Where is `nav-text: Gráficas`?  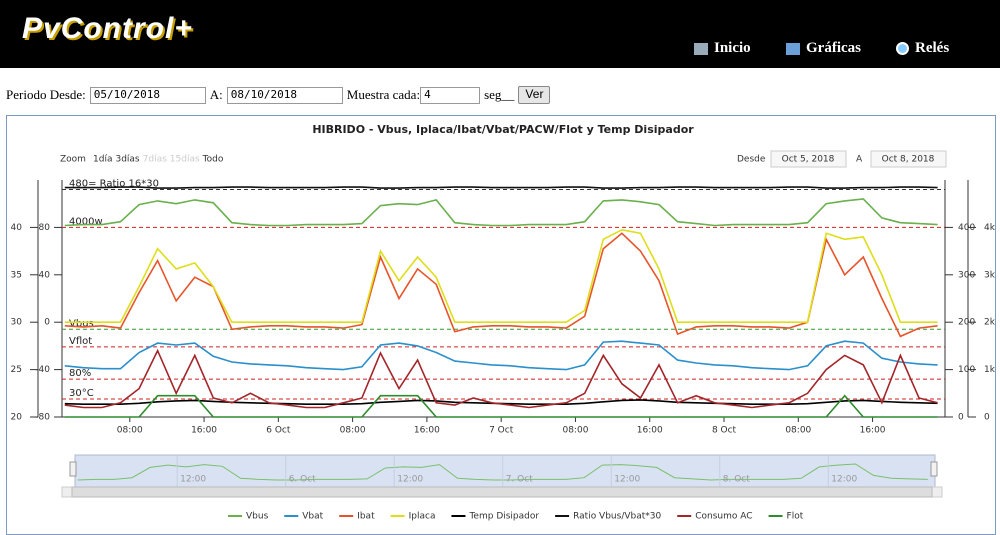 nav-text: Gráficas is located at coordinates (833, 48).